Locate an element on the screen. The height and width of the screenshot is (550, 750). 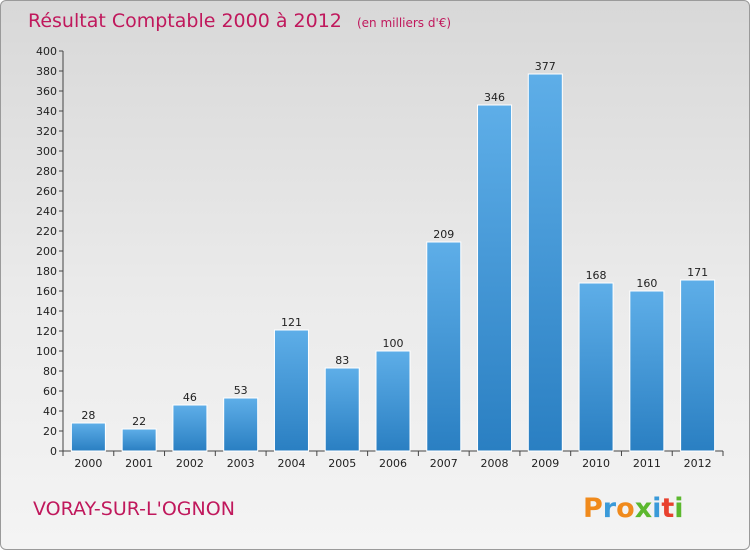
data-label-2006: 100 is located at coordinates (393, 343).